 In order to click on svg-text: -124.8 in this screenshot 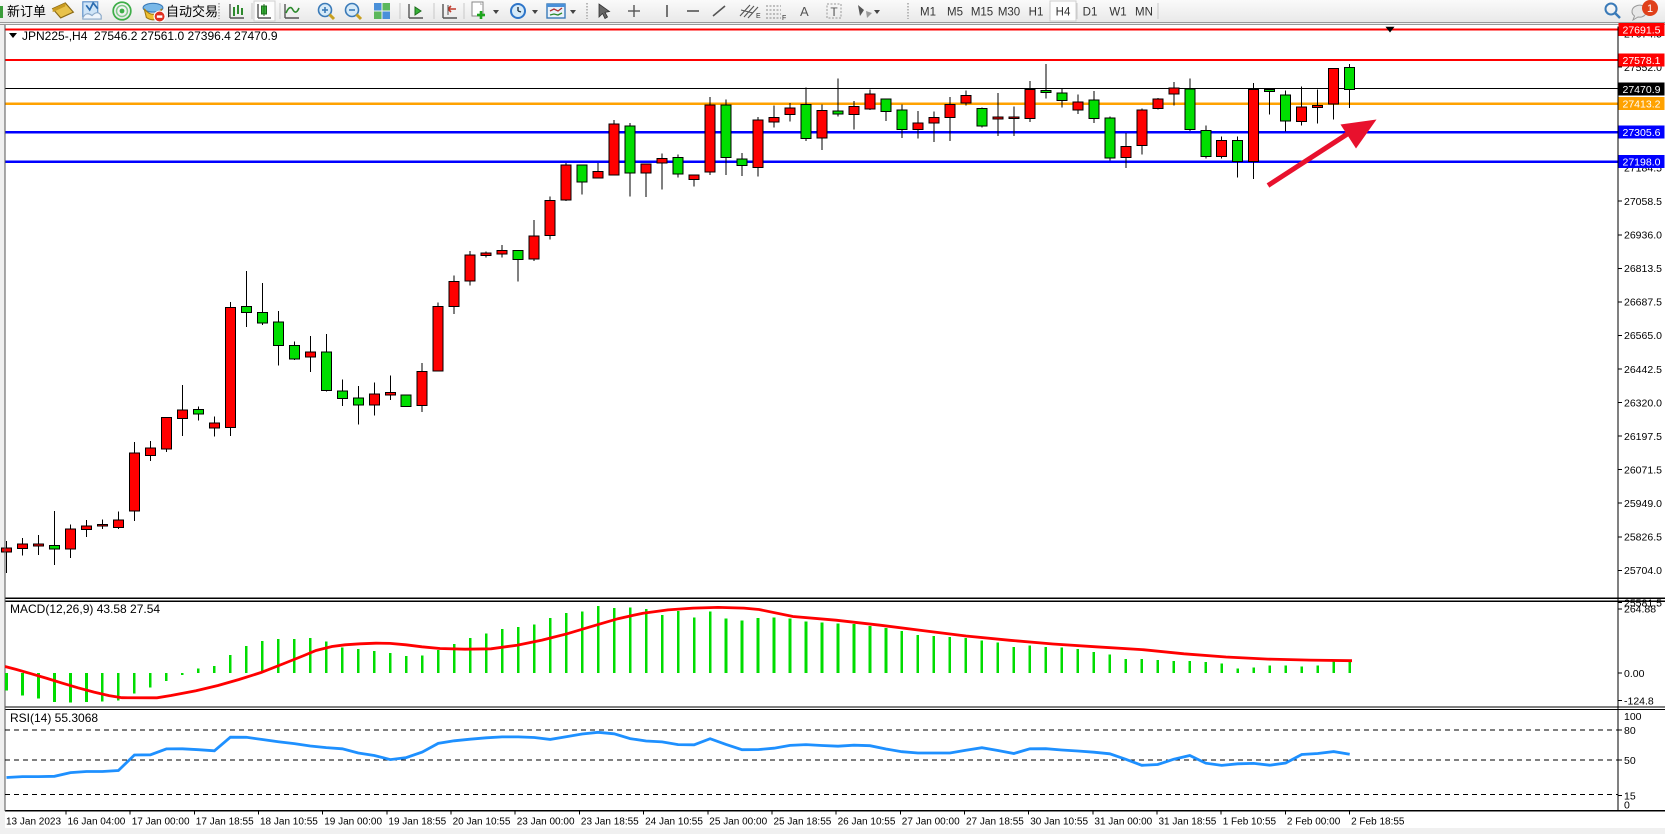, I will do `click(1639, 701)`.